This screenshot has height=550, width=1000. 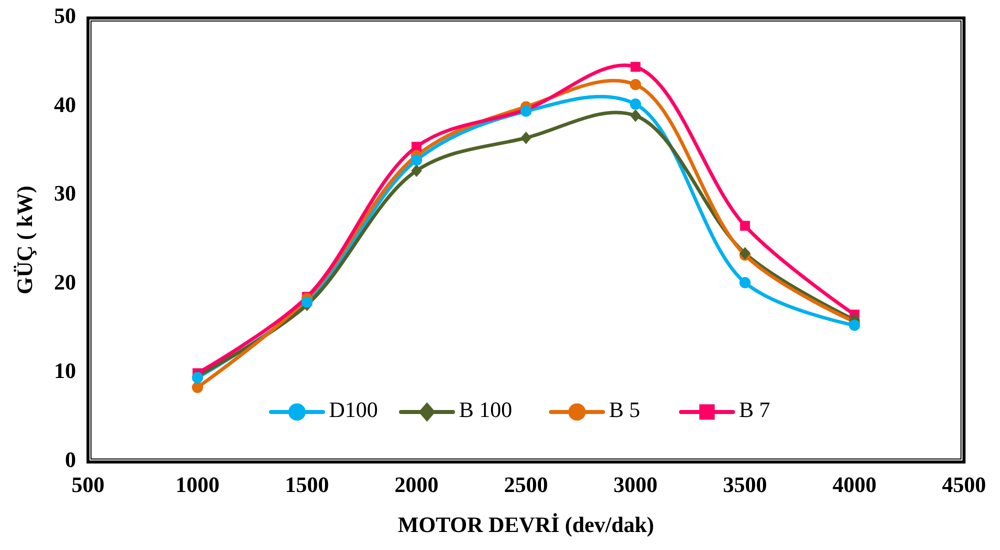 I want to click on x-axis-title: MOTOR DEVRİ (dev/dak), so click(x=526, y=524).